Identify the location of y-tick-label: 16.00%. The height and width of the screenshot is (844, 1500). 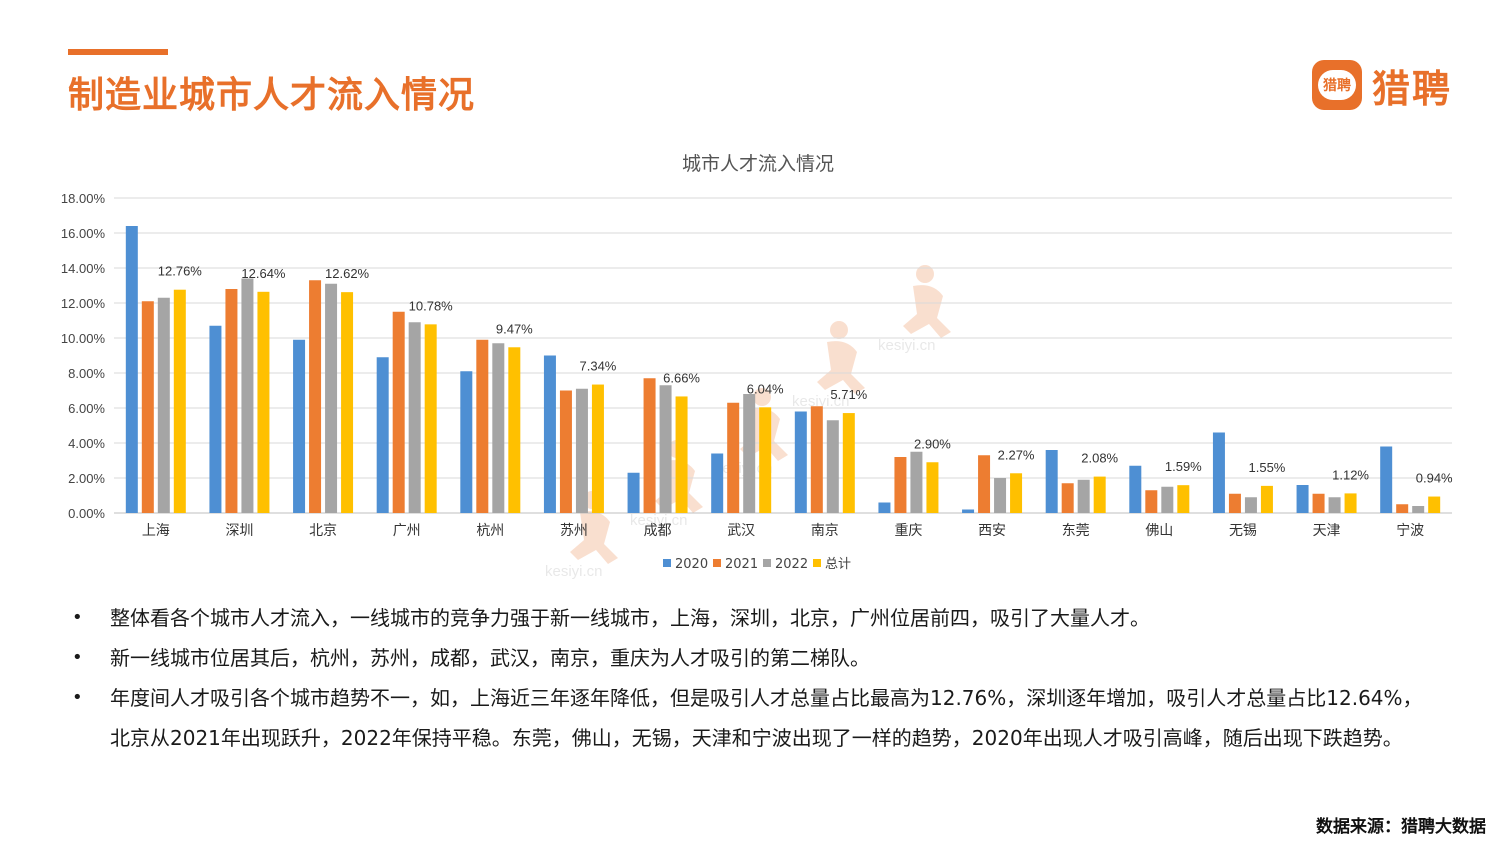
(83, 233).